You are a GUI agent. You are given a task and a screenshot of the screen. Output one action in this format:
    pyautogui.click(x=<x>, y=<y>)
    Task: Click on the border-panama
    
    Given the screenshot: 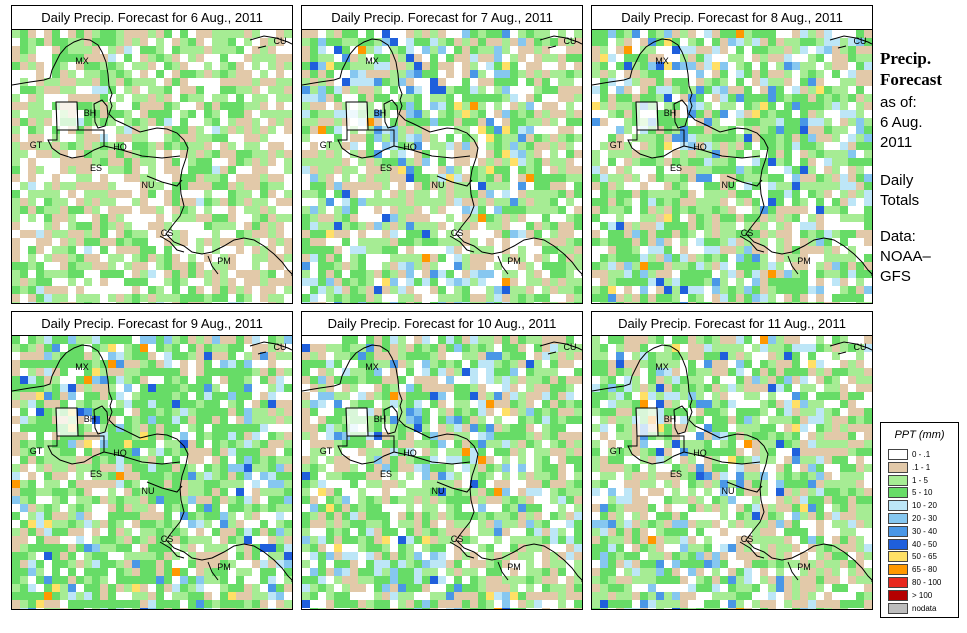 What is the action you would take?
    pyautogui.click(x=503, y=265)
    